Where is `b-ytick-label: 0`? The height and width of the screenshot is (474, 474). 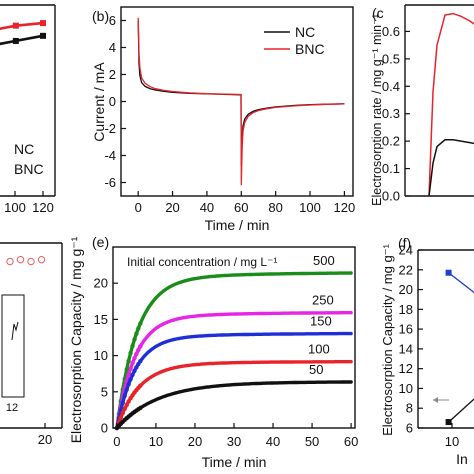 b-ytick-label: 0 is located at coordinates (112, 101).